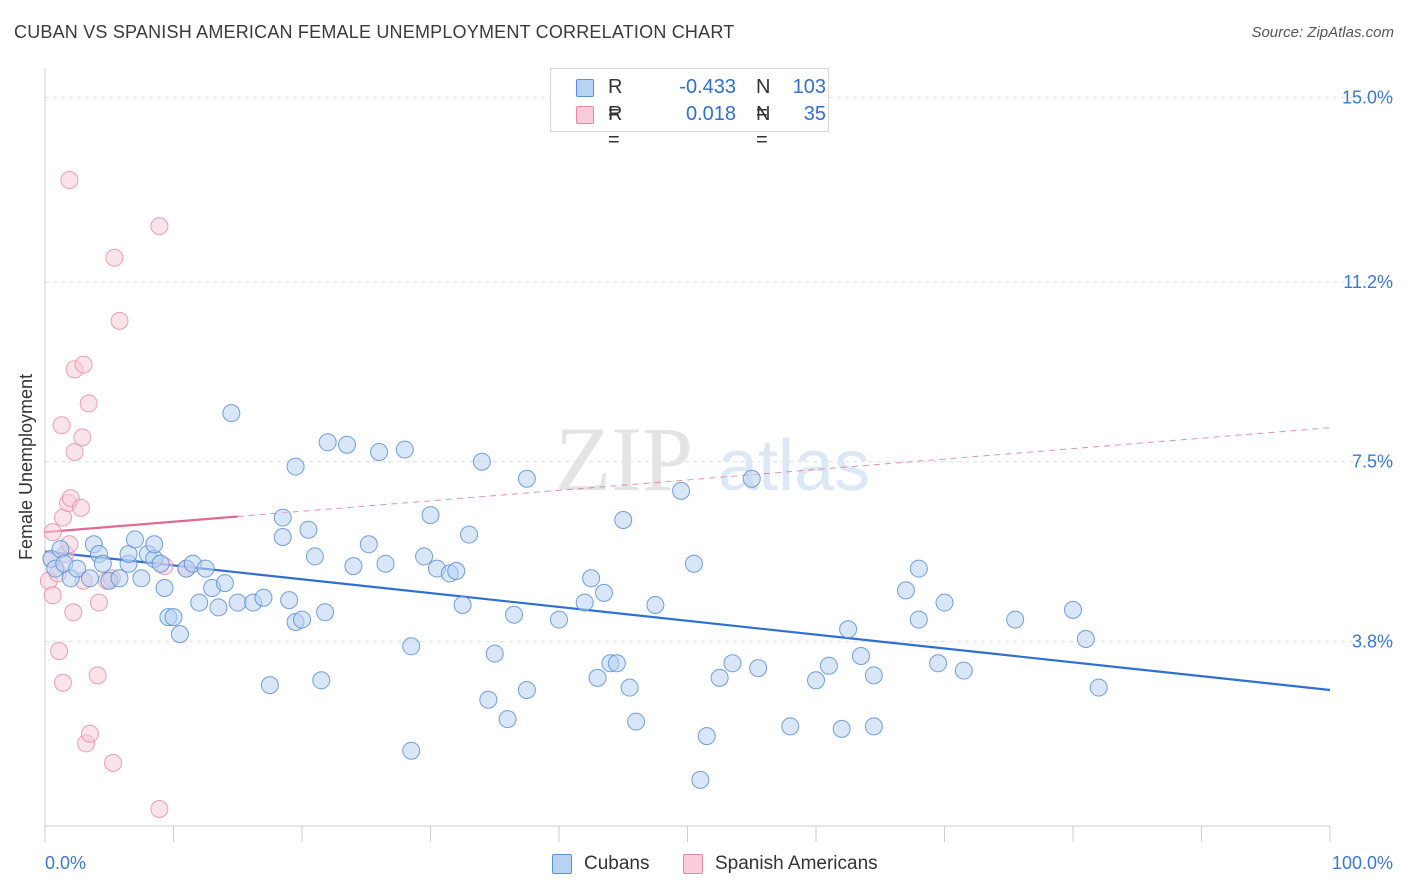 Image resolution: width=1406 pixels, height=892 pixels. What do you see at coordinates (687, 621) in the screenshot?
I see `cubans-trend-line` at bounding box center [687, 621].